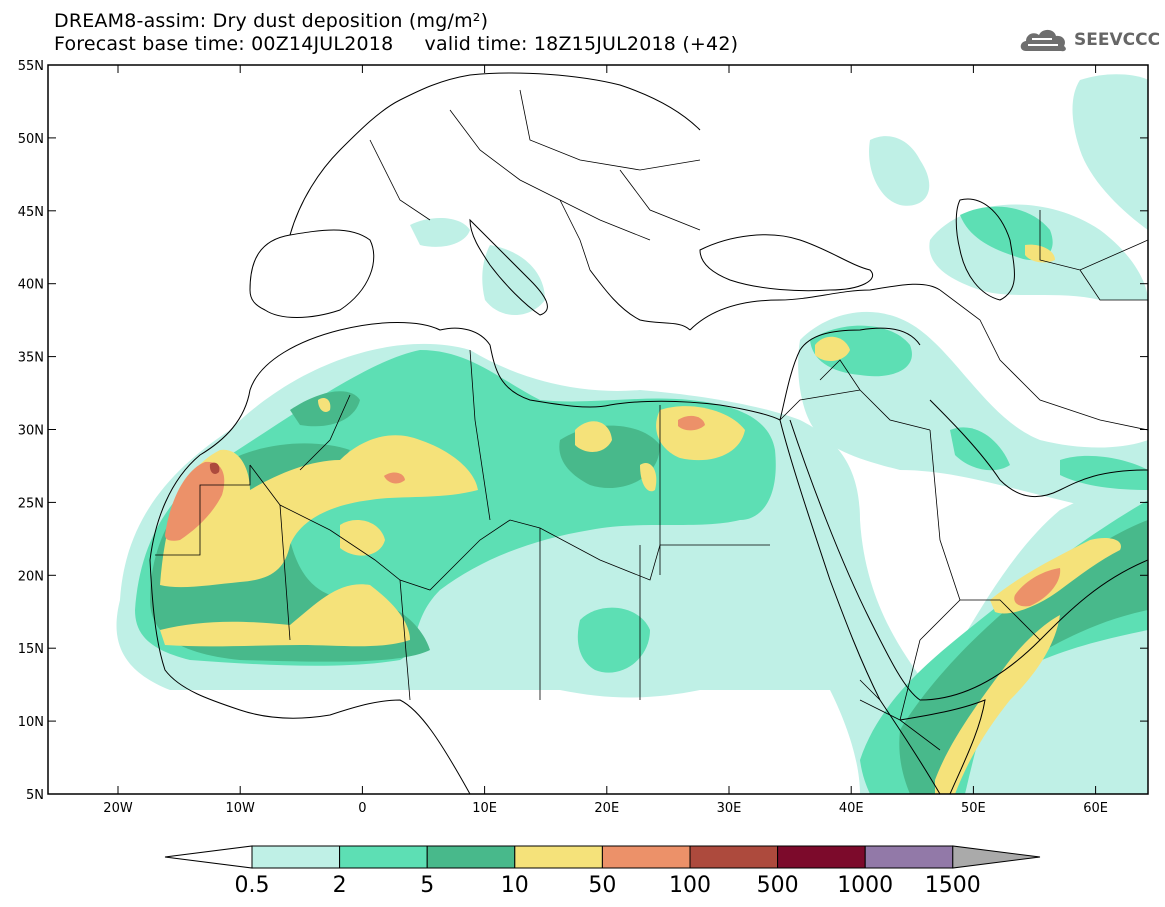 The image size is (1165, 907). Describe the element at coordinates (778, 885) in the screenshot. I see `colorbar-label: 500` at that location.